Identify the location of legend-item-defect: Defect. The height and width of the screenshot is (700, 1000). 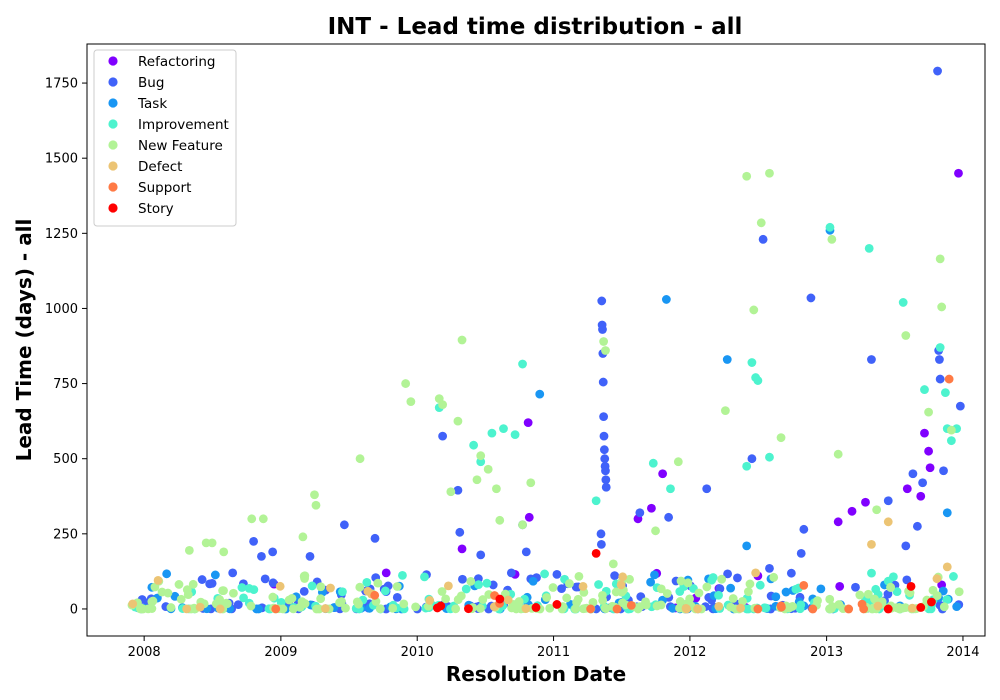
(145, 167).